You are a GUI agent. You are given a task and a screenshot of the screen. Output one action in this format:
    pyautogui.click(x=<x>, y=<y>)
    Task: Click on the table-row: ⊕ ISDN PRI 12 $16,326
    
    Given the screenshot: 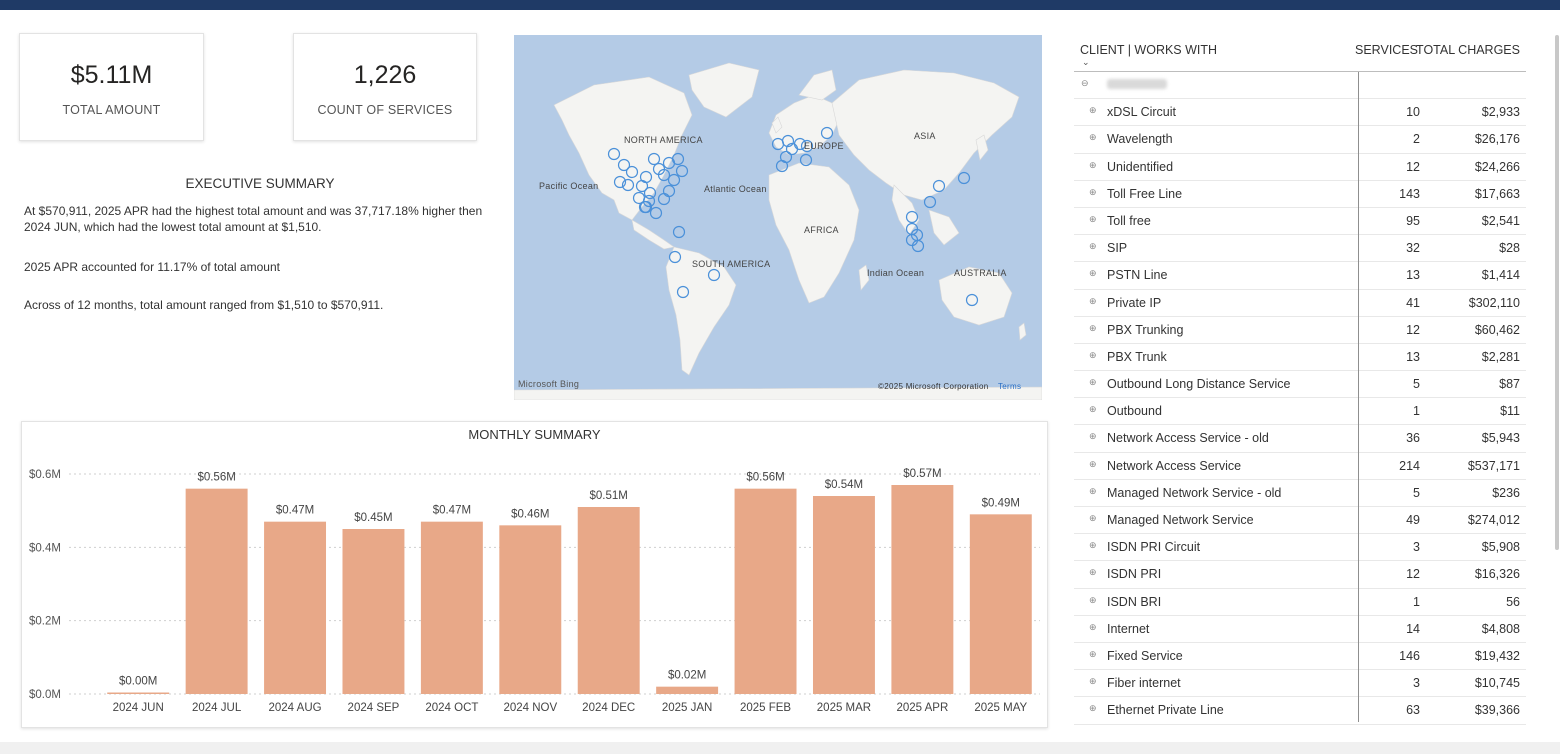 What is the action you would take?
    pyautogui.click(x=1300, y=575)
    